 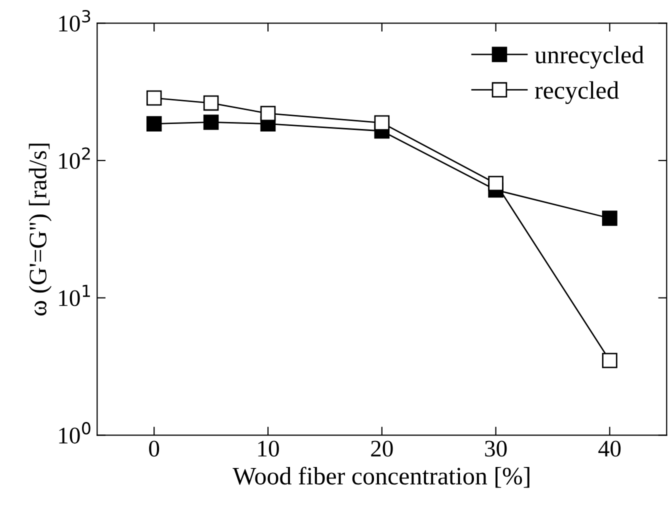 What do you see at coordinates (40, 230) in the screenshot?
I see `y-axis-title: ω (G'=G'') [rad/s]` at bounding box center [40, 230].